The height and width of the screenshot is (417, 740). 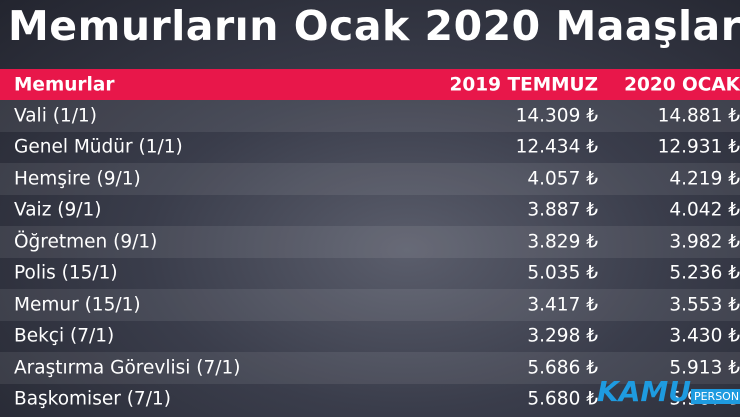 What do you see at coordinates (98, 147) in the screenshot?
I see `position-cell: Genel Müdür (1/1)` at bounding box center [98, 147].